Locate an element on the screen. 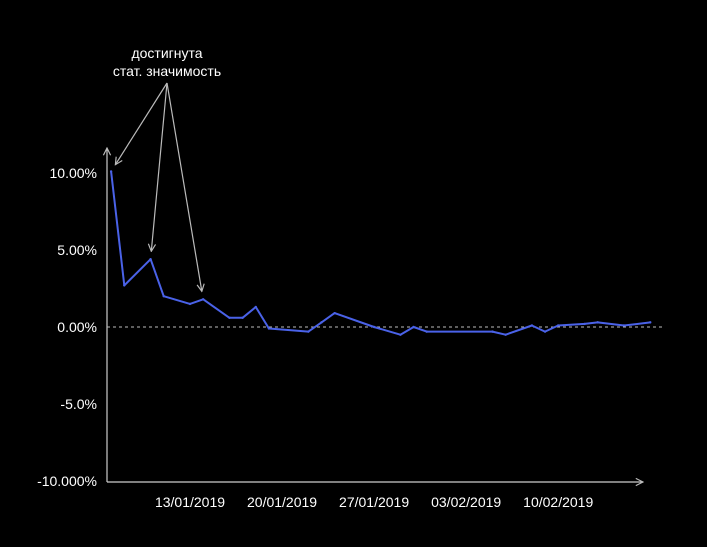  y-tick-label: 5.00% is located at coordinates (77, 250).